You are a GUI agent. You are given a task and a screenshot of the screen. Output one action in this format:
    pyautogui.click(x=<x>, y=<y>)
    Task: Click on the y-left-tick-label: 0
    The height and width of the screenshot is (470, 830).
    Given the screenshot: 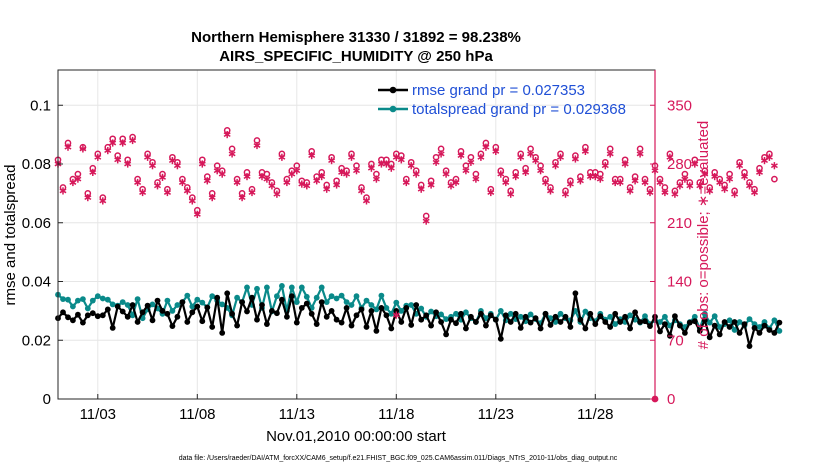 What is the action you would take?
    pyautogui.click(x=47, y=399)
    